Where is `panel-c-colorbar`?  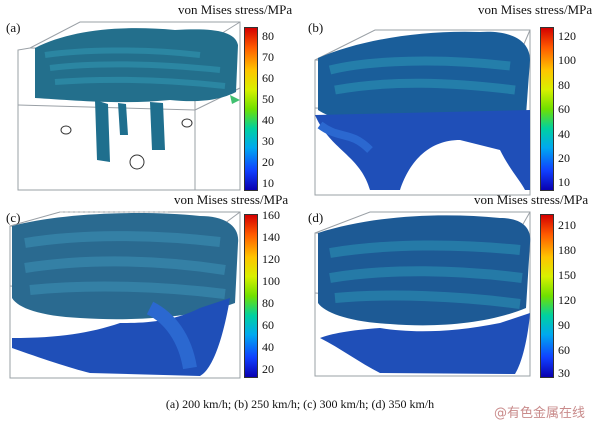 panel-c-colorbar is located at coordinates (251, 296).